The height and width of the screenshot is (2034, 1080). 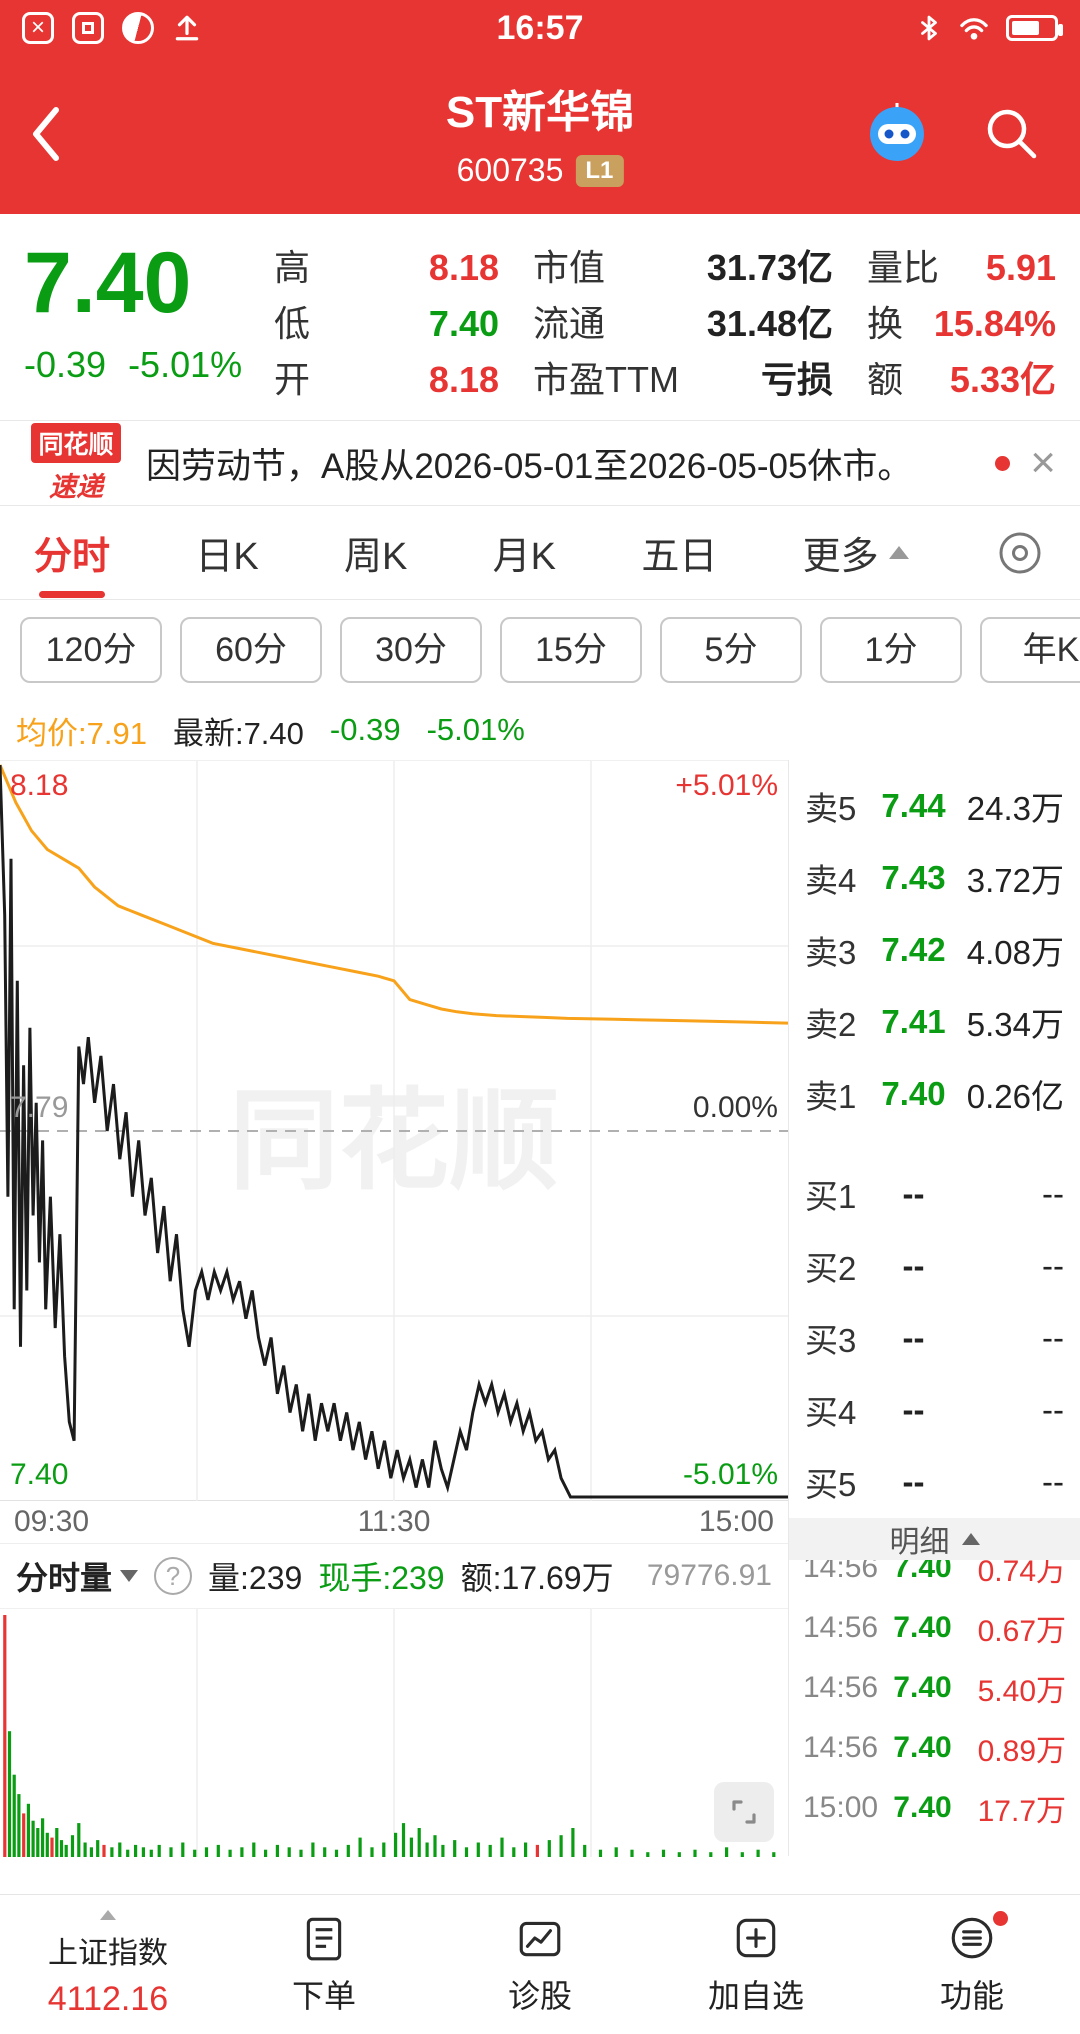 I want to click on buy4-price: --, so click(x=913, y=1409).